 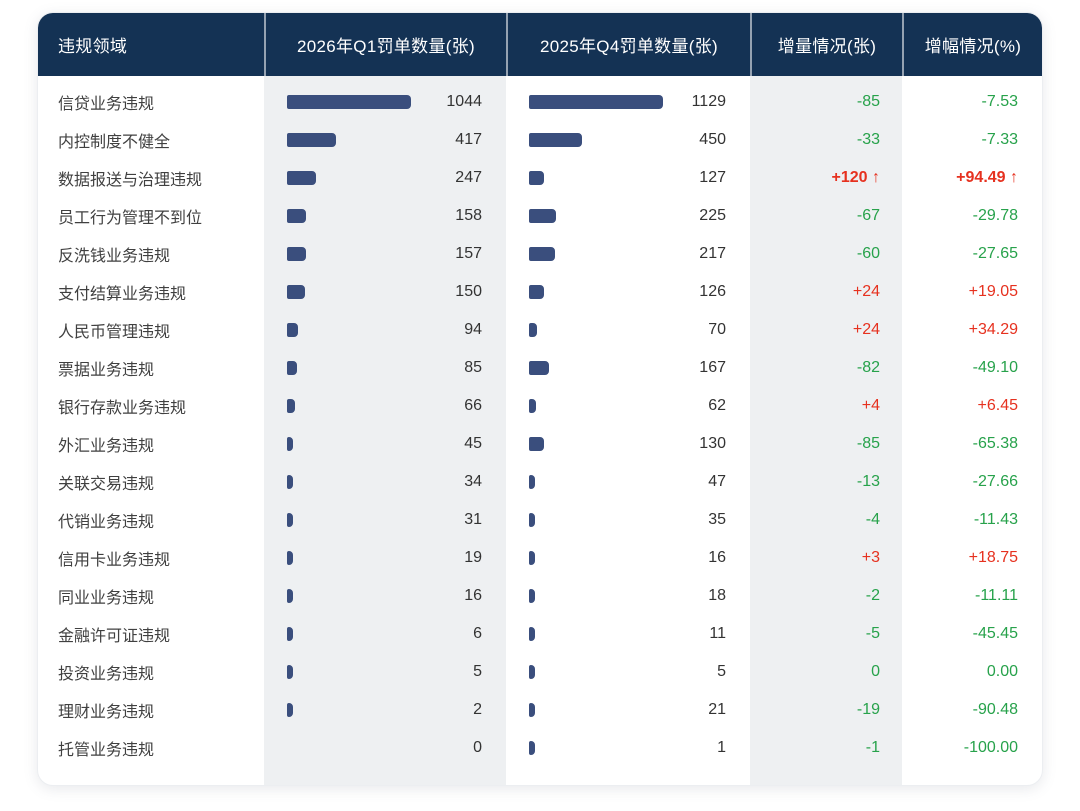 What do you see at coordinates (114, 256) in the screenshot?
I see `row-label: 反洗钱业务违规` at bounding box center [114, 256].